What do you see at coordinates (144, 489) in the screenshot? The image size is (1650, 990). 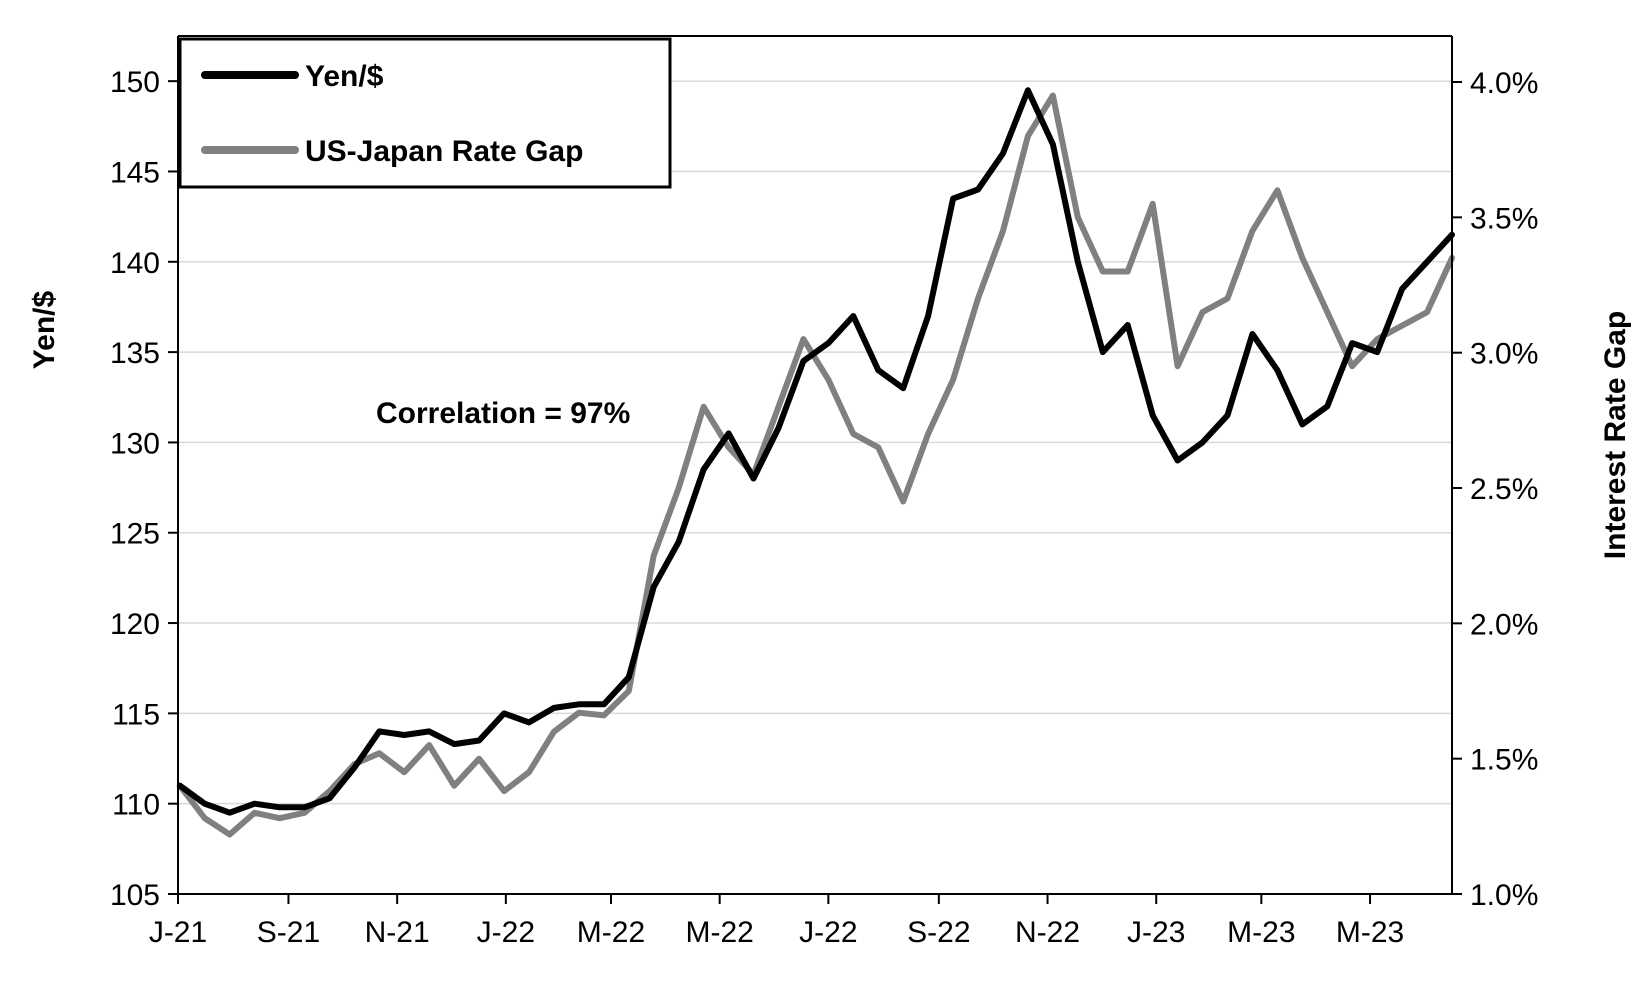 I see `left-axis-ticks: 105 110 115 120 125 130 135 140 145 150` at bounding box center [144, 489].